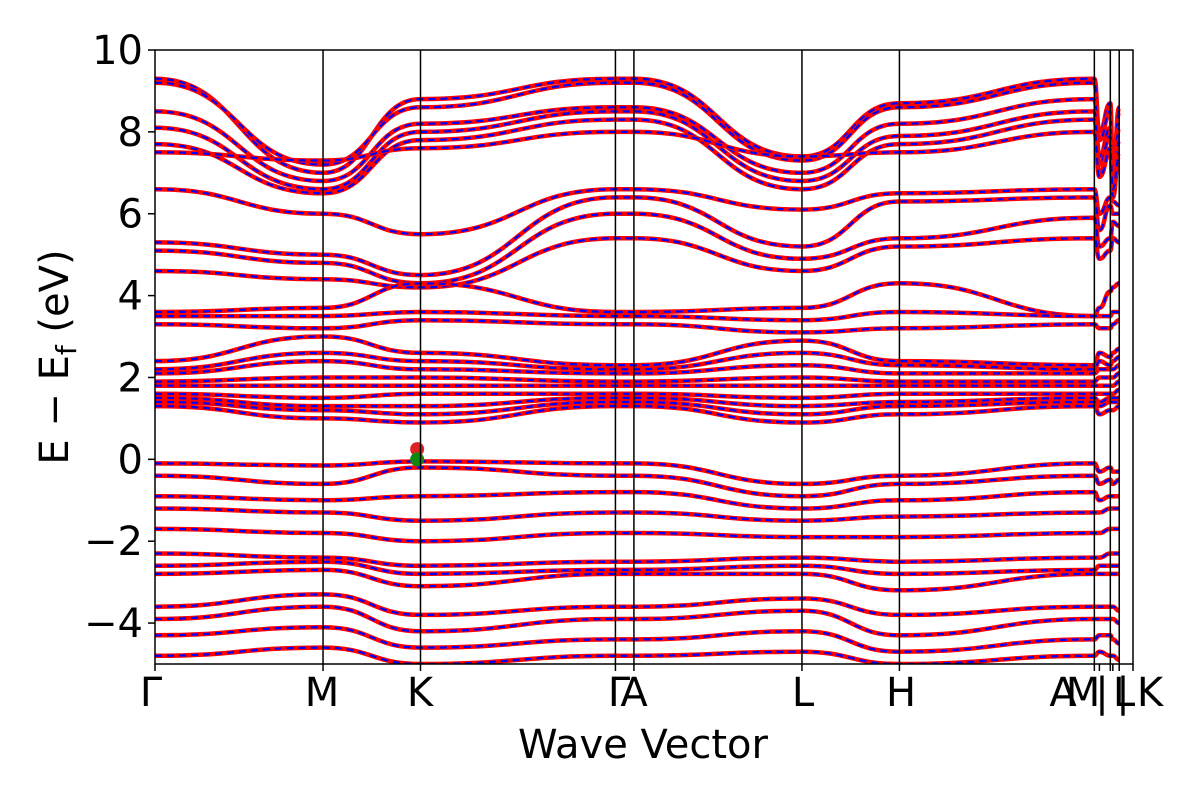 The image size is (1200, 800). I want to click on y-axis-title: E − Ef (eV), so click(57, 356).